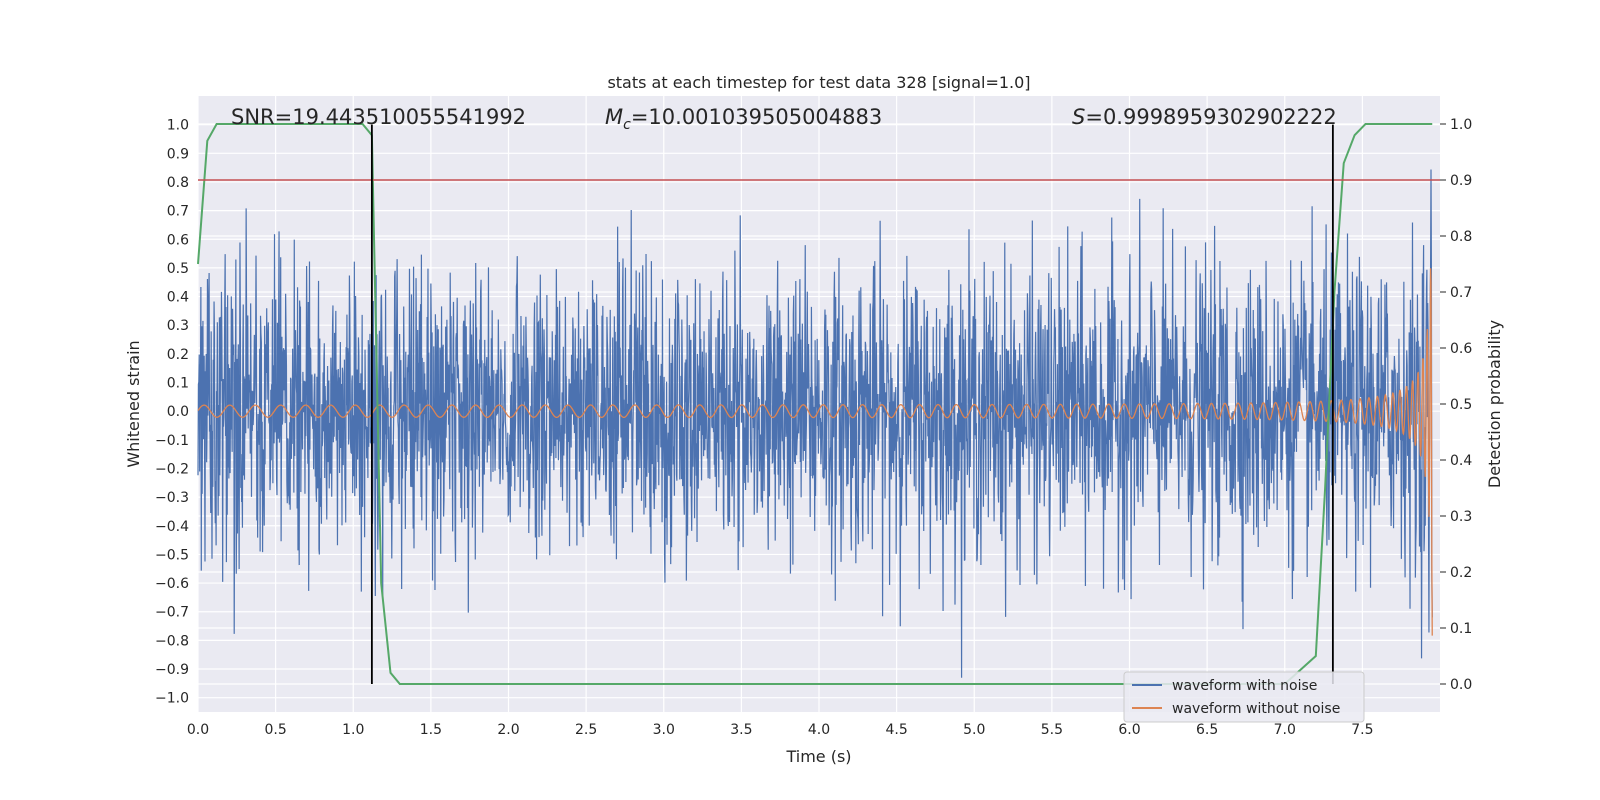 Image resolution: width=1600 pixels, height=800 pixels. I want to click on x-tick-label: 0.5, so click(275, 730).